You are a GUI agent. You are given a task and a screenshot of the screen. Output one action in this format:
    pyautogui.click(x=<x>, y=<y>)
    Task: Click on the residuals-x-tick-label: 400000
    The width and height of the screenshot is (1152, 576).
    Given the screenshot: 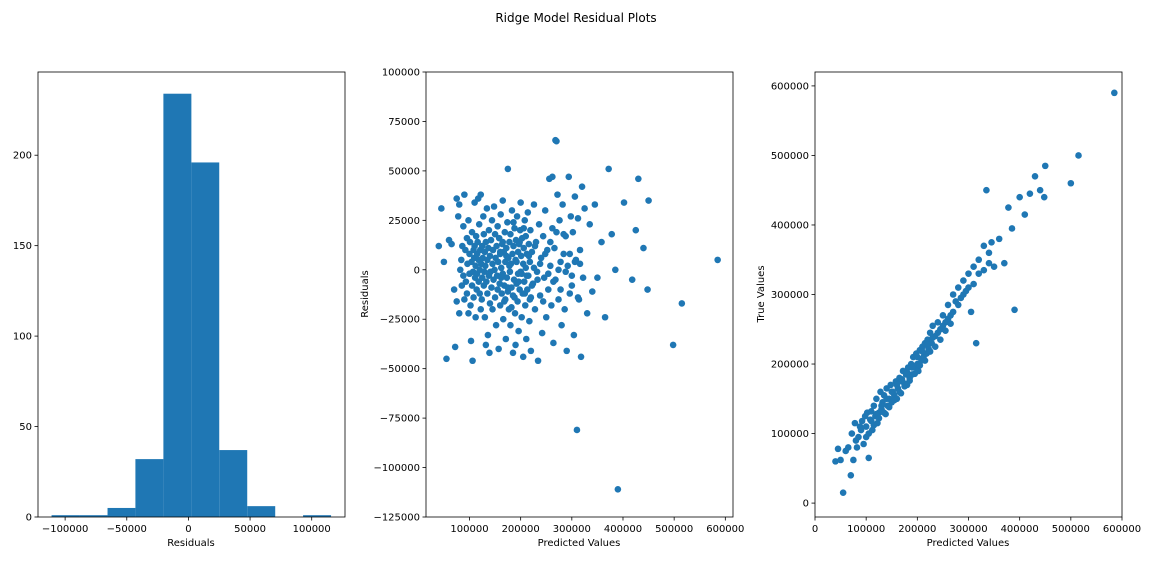 What is the action you would take?
    pyautogui.click(x=623, y=529)
    